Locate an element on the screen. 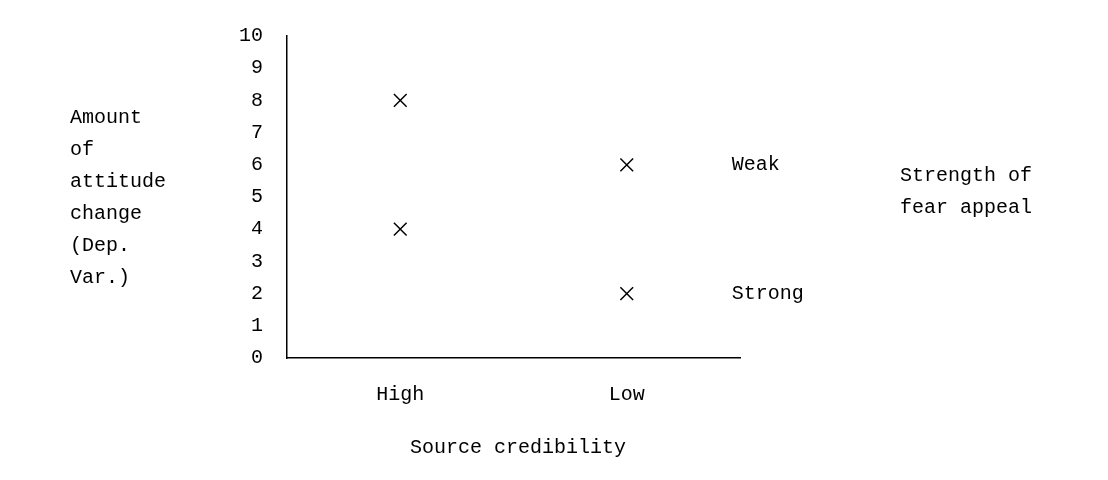 This screenshot has width=1108, height=480. x-axis-title: Source credibility is located at coordinates (517, 448).